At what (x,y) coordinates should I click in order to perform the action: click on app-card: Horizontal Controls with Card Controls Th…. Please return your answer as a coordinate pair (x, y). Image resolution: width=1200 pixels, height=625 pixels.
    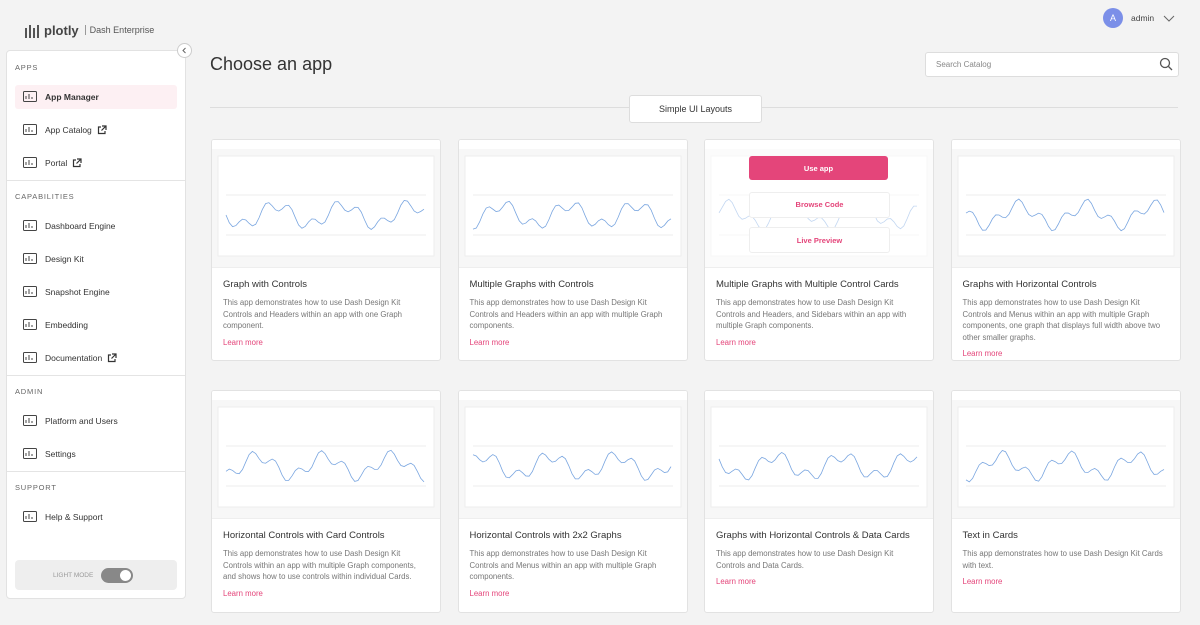
    Looking at the image, I should click on (326, 501).